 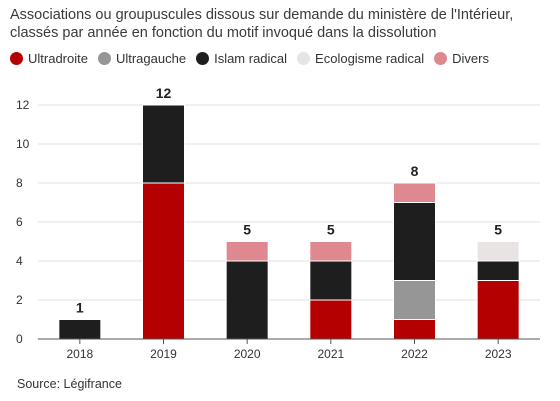 I want to click on y-tick-label: 4, so click(x=19, y=261).